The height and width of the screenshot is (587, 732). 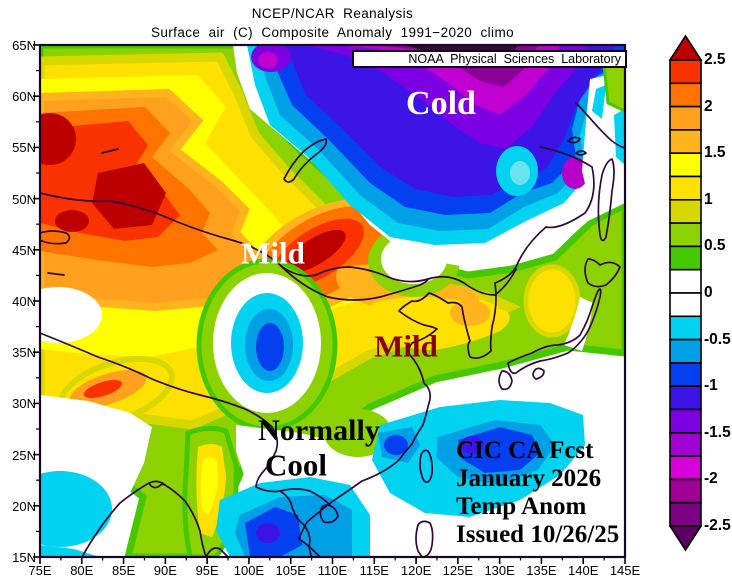 What do you see at coordinates (24, 455) in the screenshot?
I see `lat-tick-label: 25N` at bounding box center [24, 455].